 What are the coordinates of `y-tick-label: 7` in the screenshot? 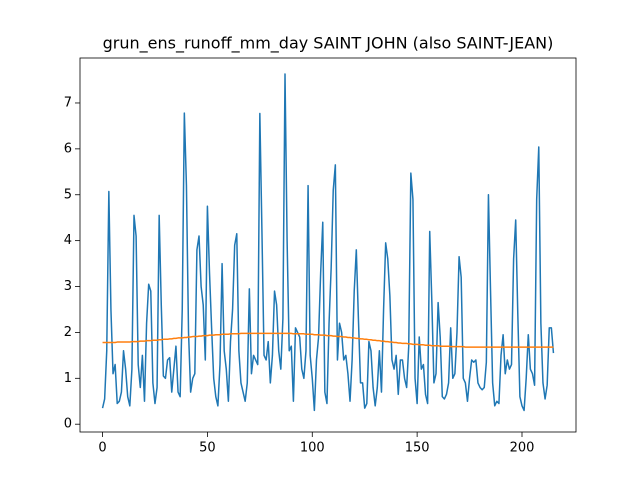 It's located at (68, 102).